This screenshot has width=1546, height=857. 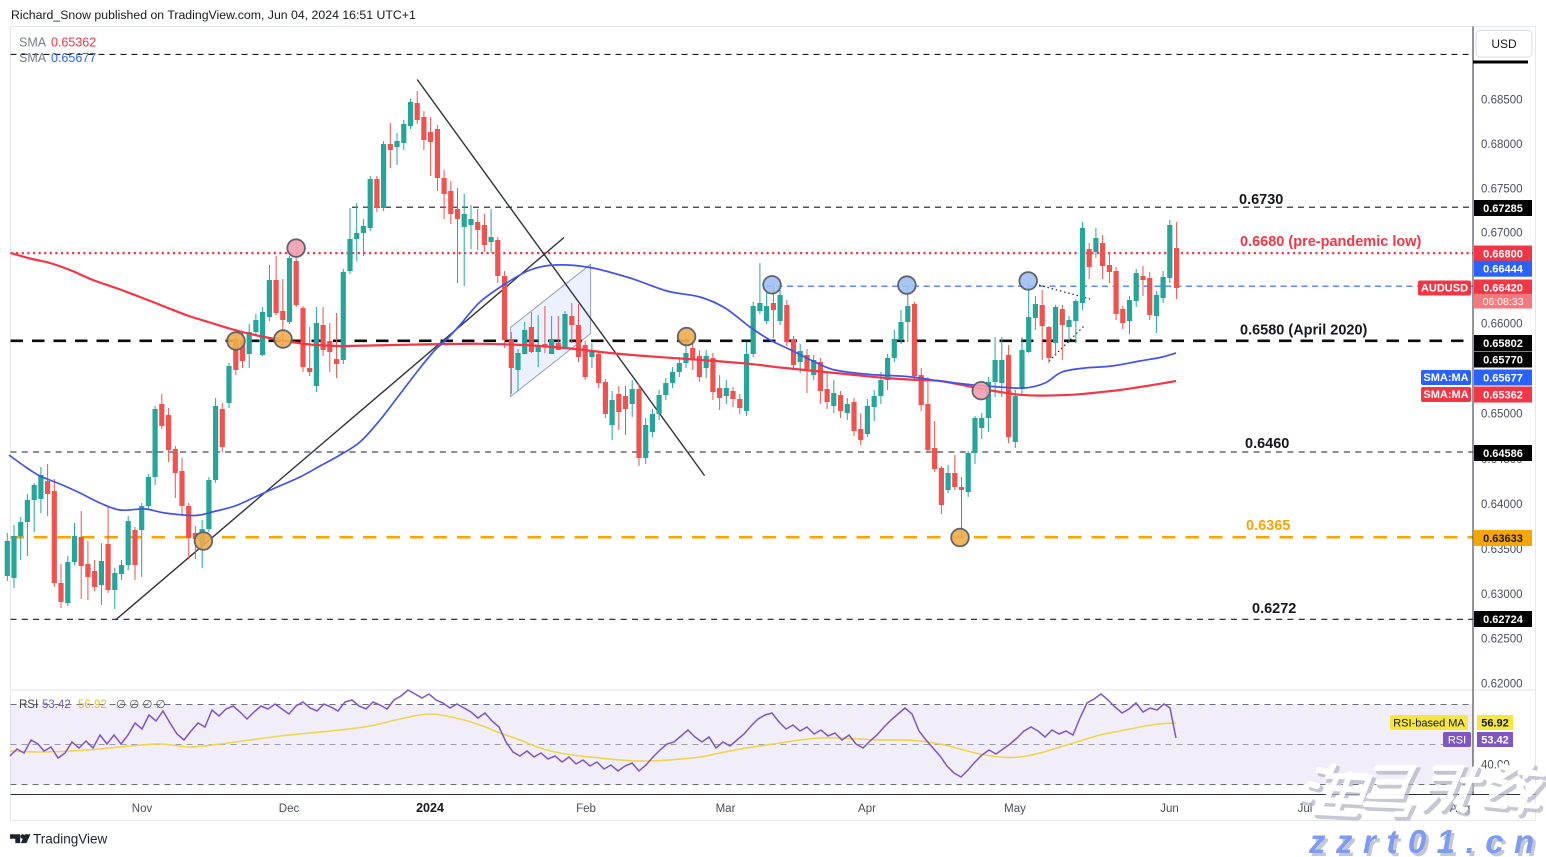 I want to click on svg-text: Dec, so click(x=289, y=809).